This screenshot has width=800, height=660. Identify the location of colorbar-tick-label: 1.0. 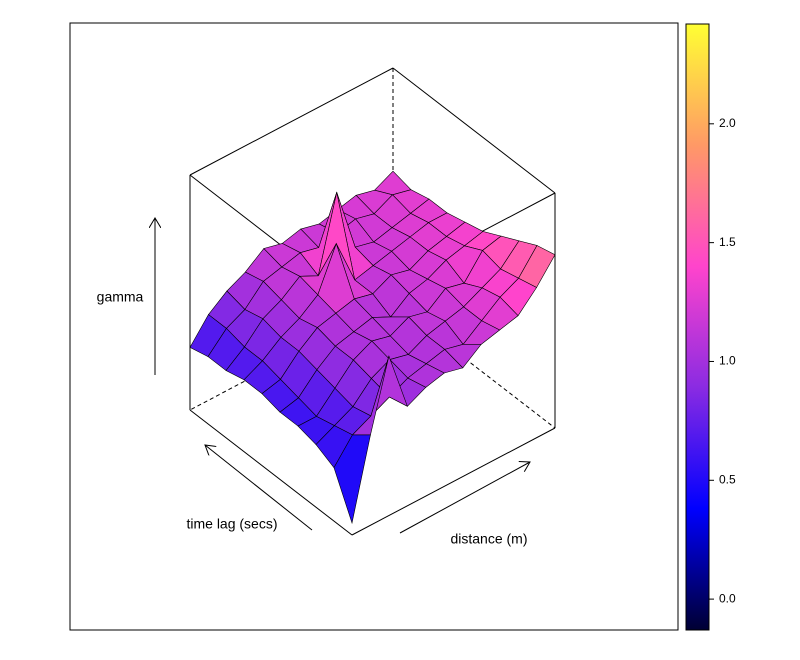
(727, 361).